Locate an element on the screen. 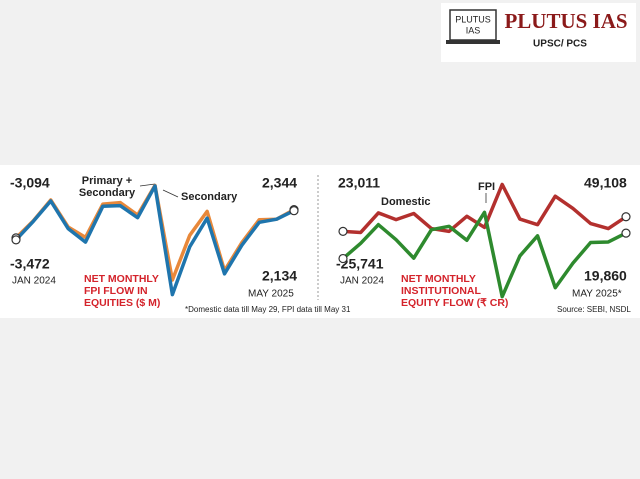  logo-tagline: UPSC/ PCS is located at coordinates (560, 44).